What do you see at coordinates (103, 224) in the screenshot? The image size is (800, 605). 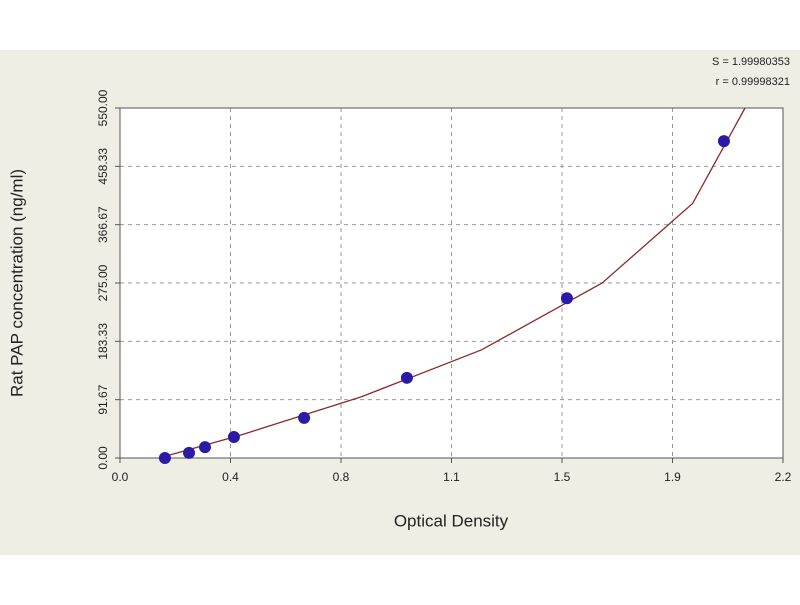 I see `y-tick-label: 366.67` at bounding box center [103, 224].